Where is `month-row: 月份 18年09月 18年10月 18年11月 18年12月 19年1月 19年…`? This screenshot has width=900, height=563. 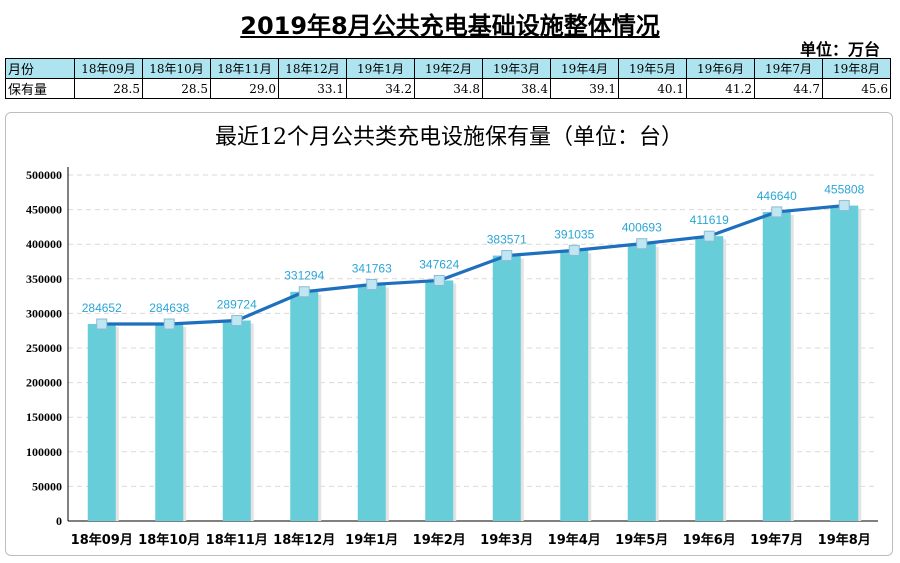 month-row: 月份 18年09月 18年10月 18年11月 18年12月 19年1月 19年… is located at coordinates (448, 68).